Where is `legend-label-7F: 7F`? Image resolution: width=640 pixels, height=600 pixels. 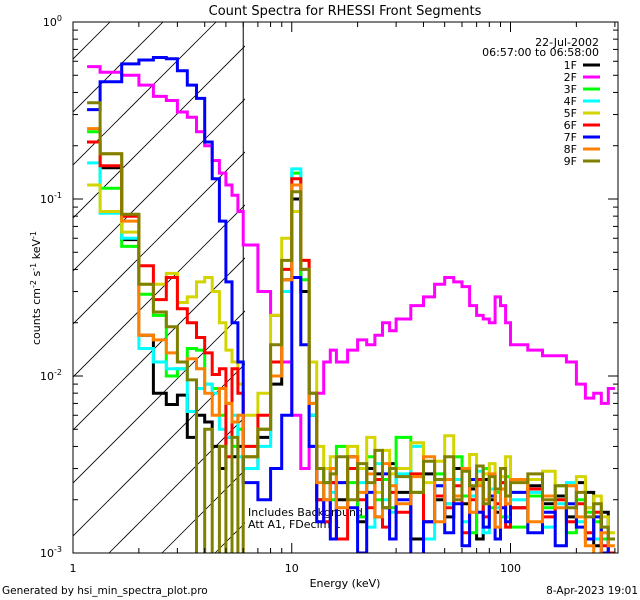
legend-label-7F: 7F is located at coordinates (570, 137).